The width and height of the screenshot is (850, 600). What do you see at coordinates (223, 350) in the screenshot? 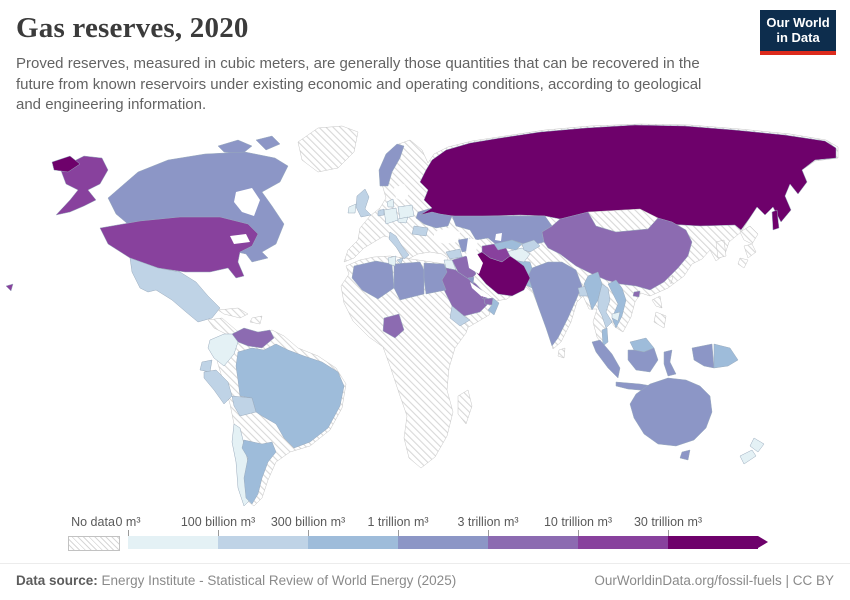
I see `country-colombia` at bounding box center [223, 350].